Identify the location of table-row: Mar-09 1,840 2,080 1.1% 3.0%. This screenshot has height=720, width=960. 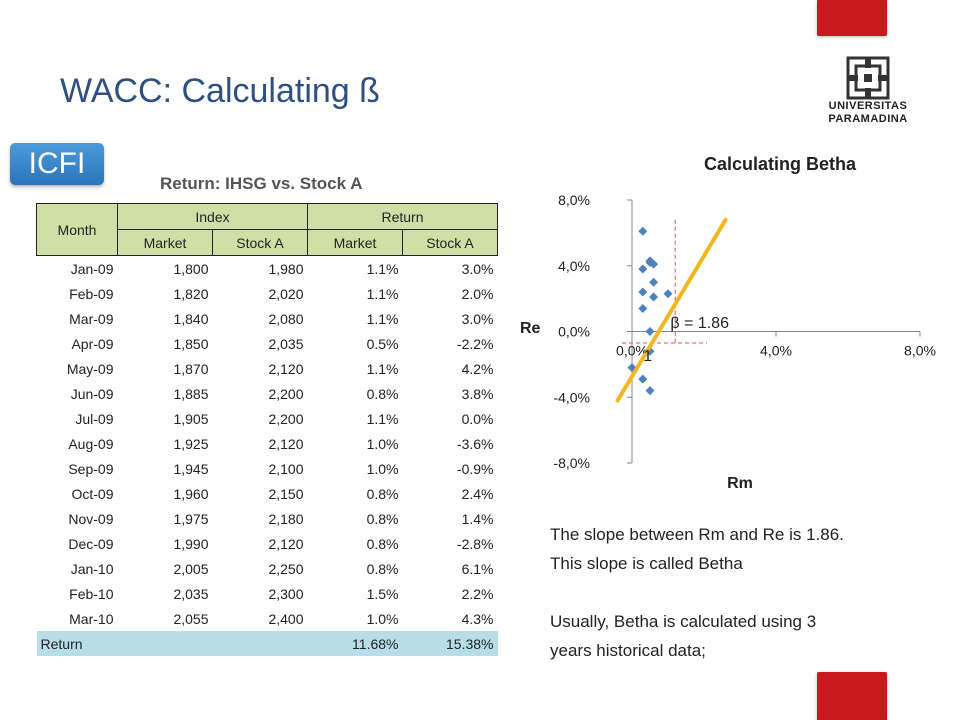
(267, 318).